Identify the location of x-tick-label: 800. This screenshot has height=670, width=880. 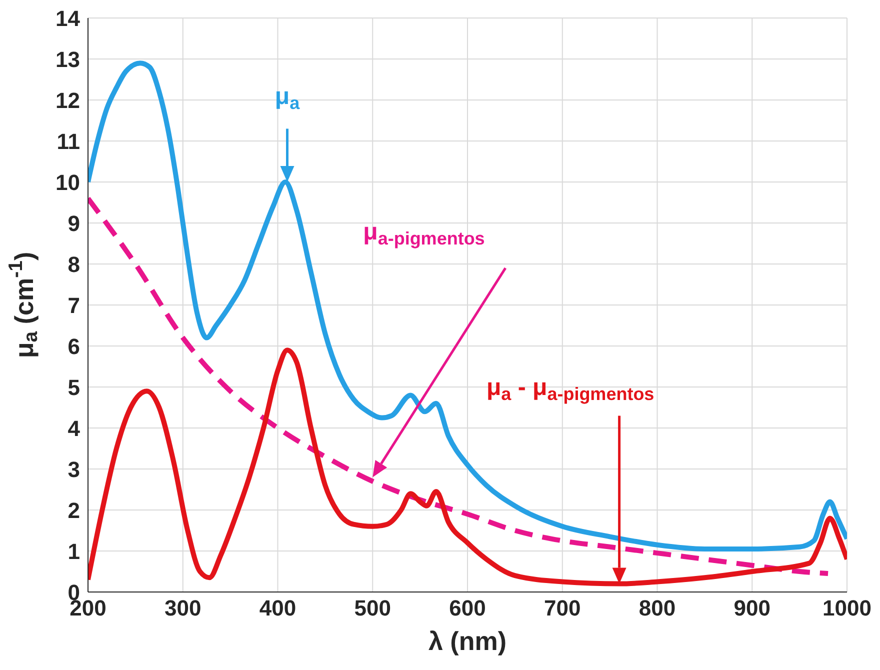
(657, 608).